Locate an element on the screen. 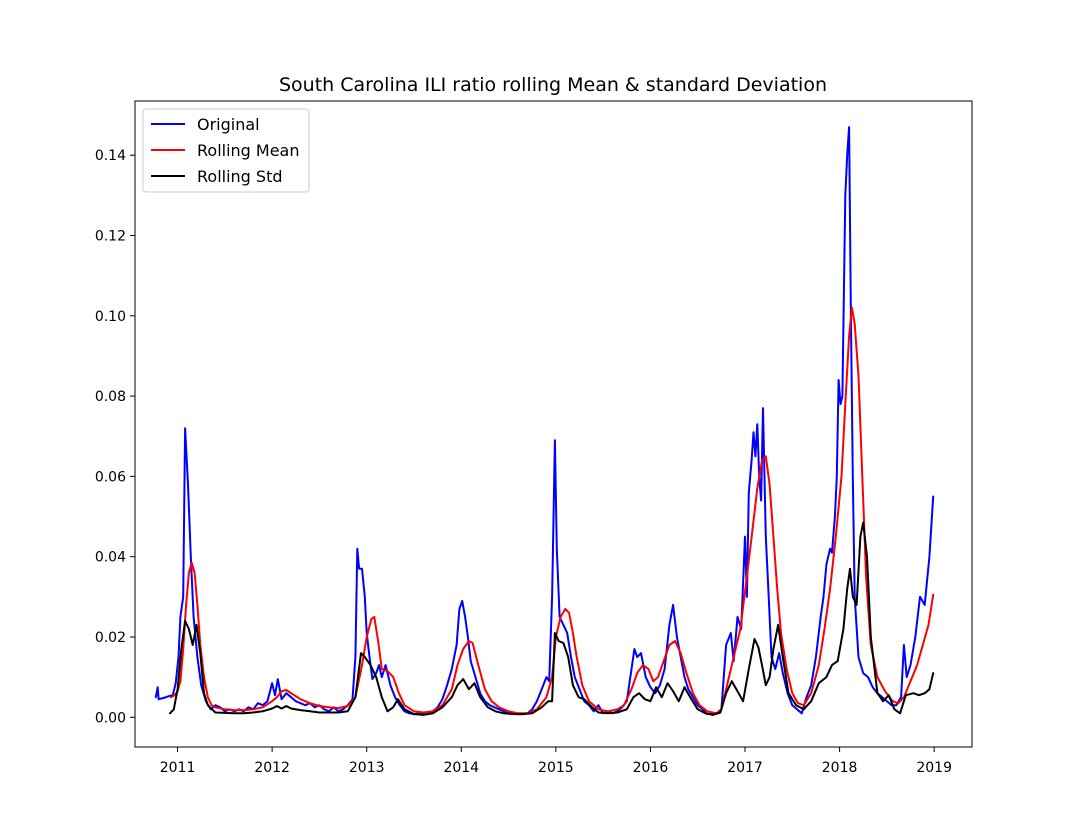 The width and height of the screenshot is (1080, 840). y-tick-label: 0.06 is located at coordinates (110, 477).